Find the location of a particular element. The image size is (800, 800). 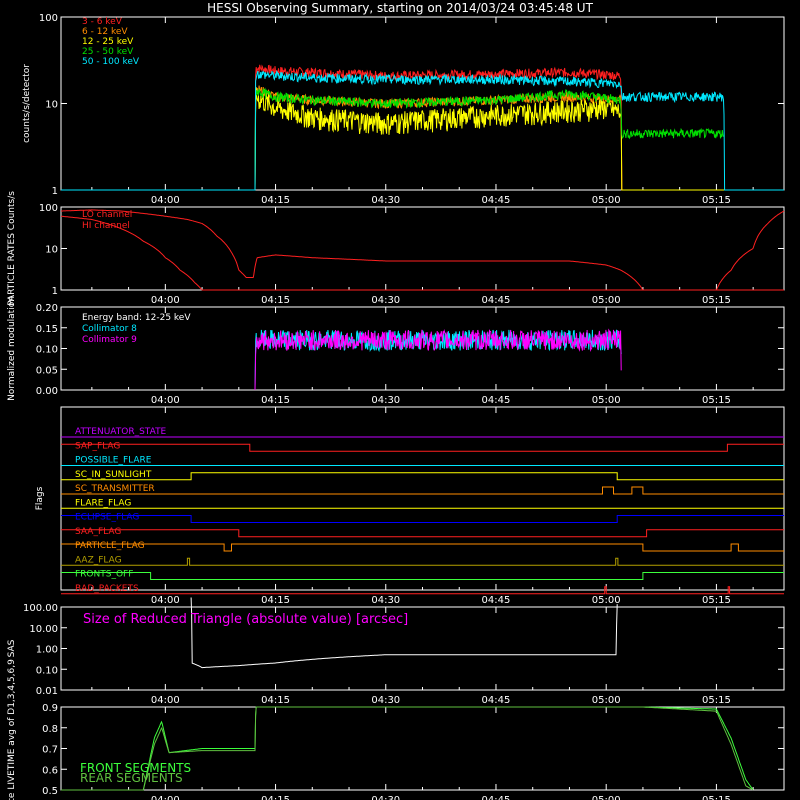

y-tick-label: 0.05 is located at coordinates (47, 370).